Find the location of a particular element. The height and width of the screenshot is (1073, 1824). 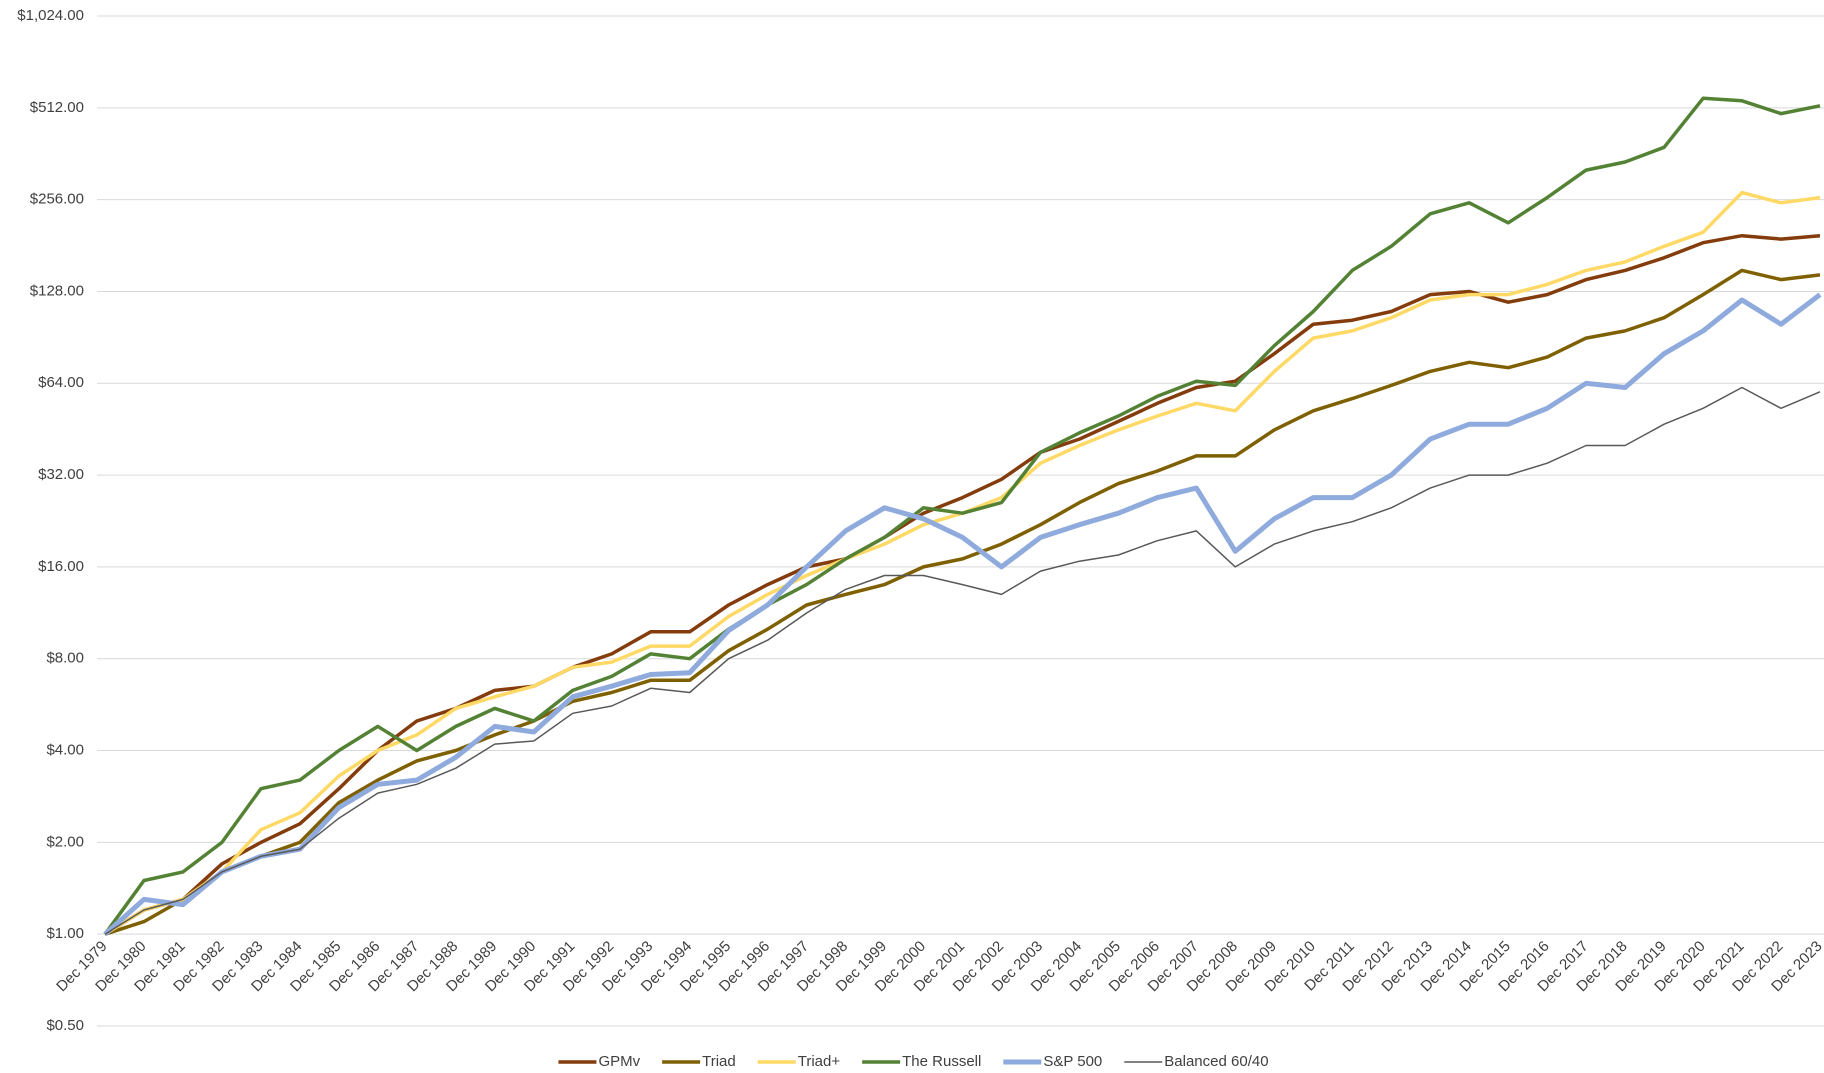

y-tick-label: $2.00 is located at coordinates (65, 841).